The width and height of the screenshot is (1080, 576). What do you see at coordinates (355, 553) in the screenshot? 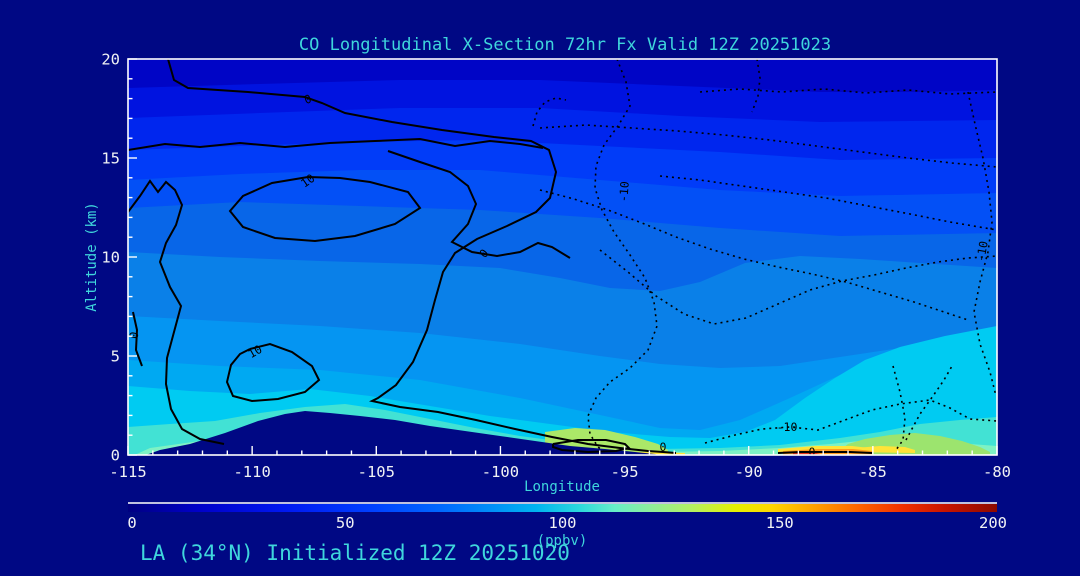
I see `init-annotation: LA (34°N) Initialized 12Z 20251020` at bounding box center [355, 553].